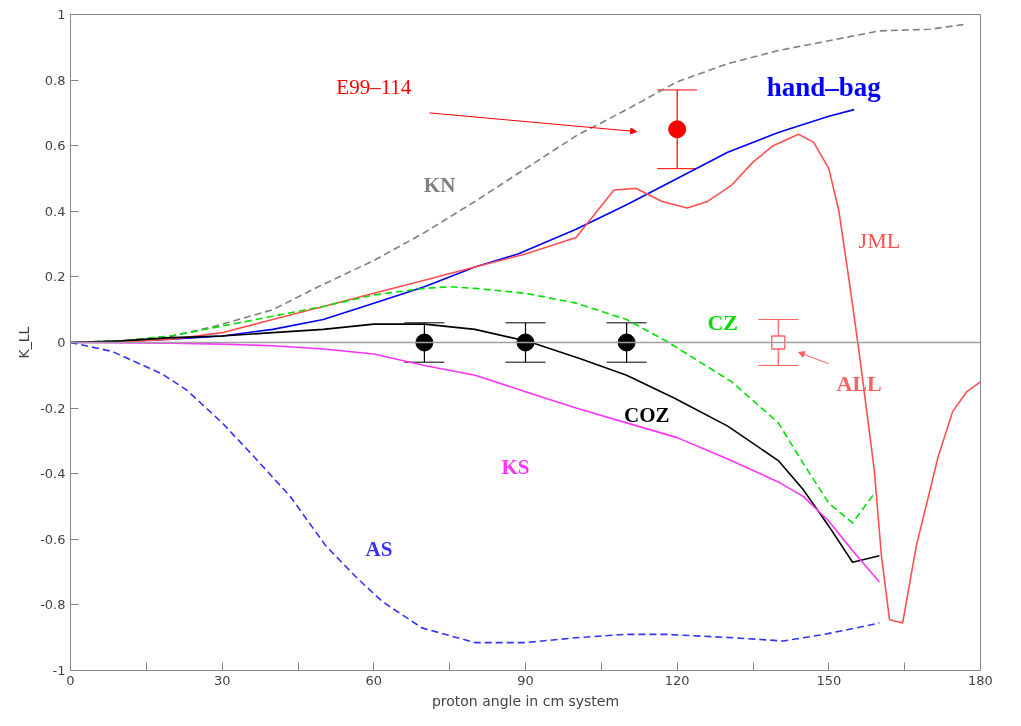 Image resolution: width=1021 pixels, height=726 pixels. I want to click on y-tick-label: -0.4, so click(53, 474).